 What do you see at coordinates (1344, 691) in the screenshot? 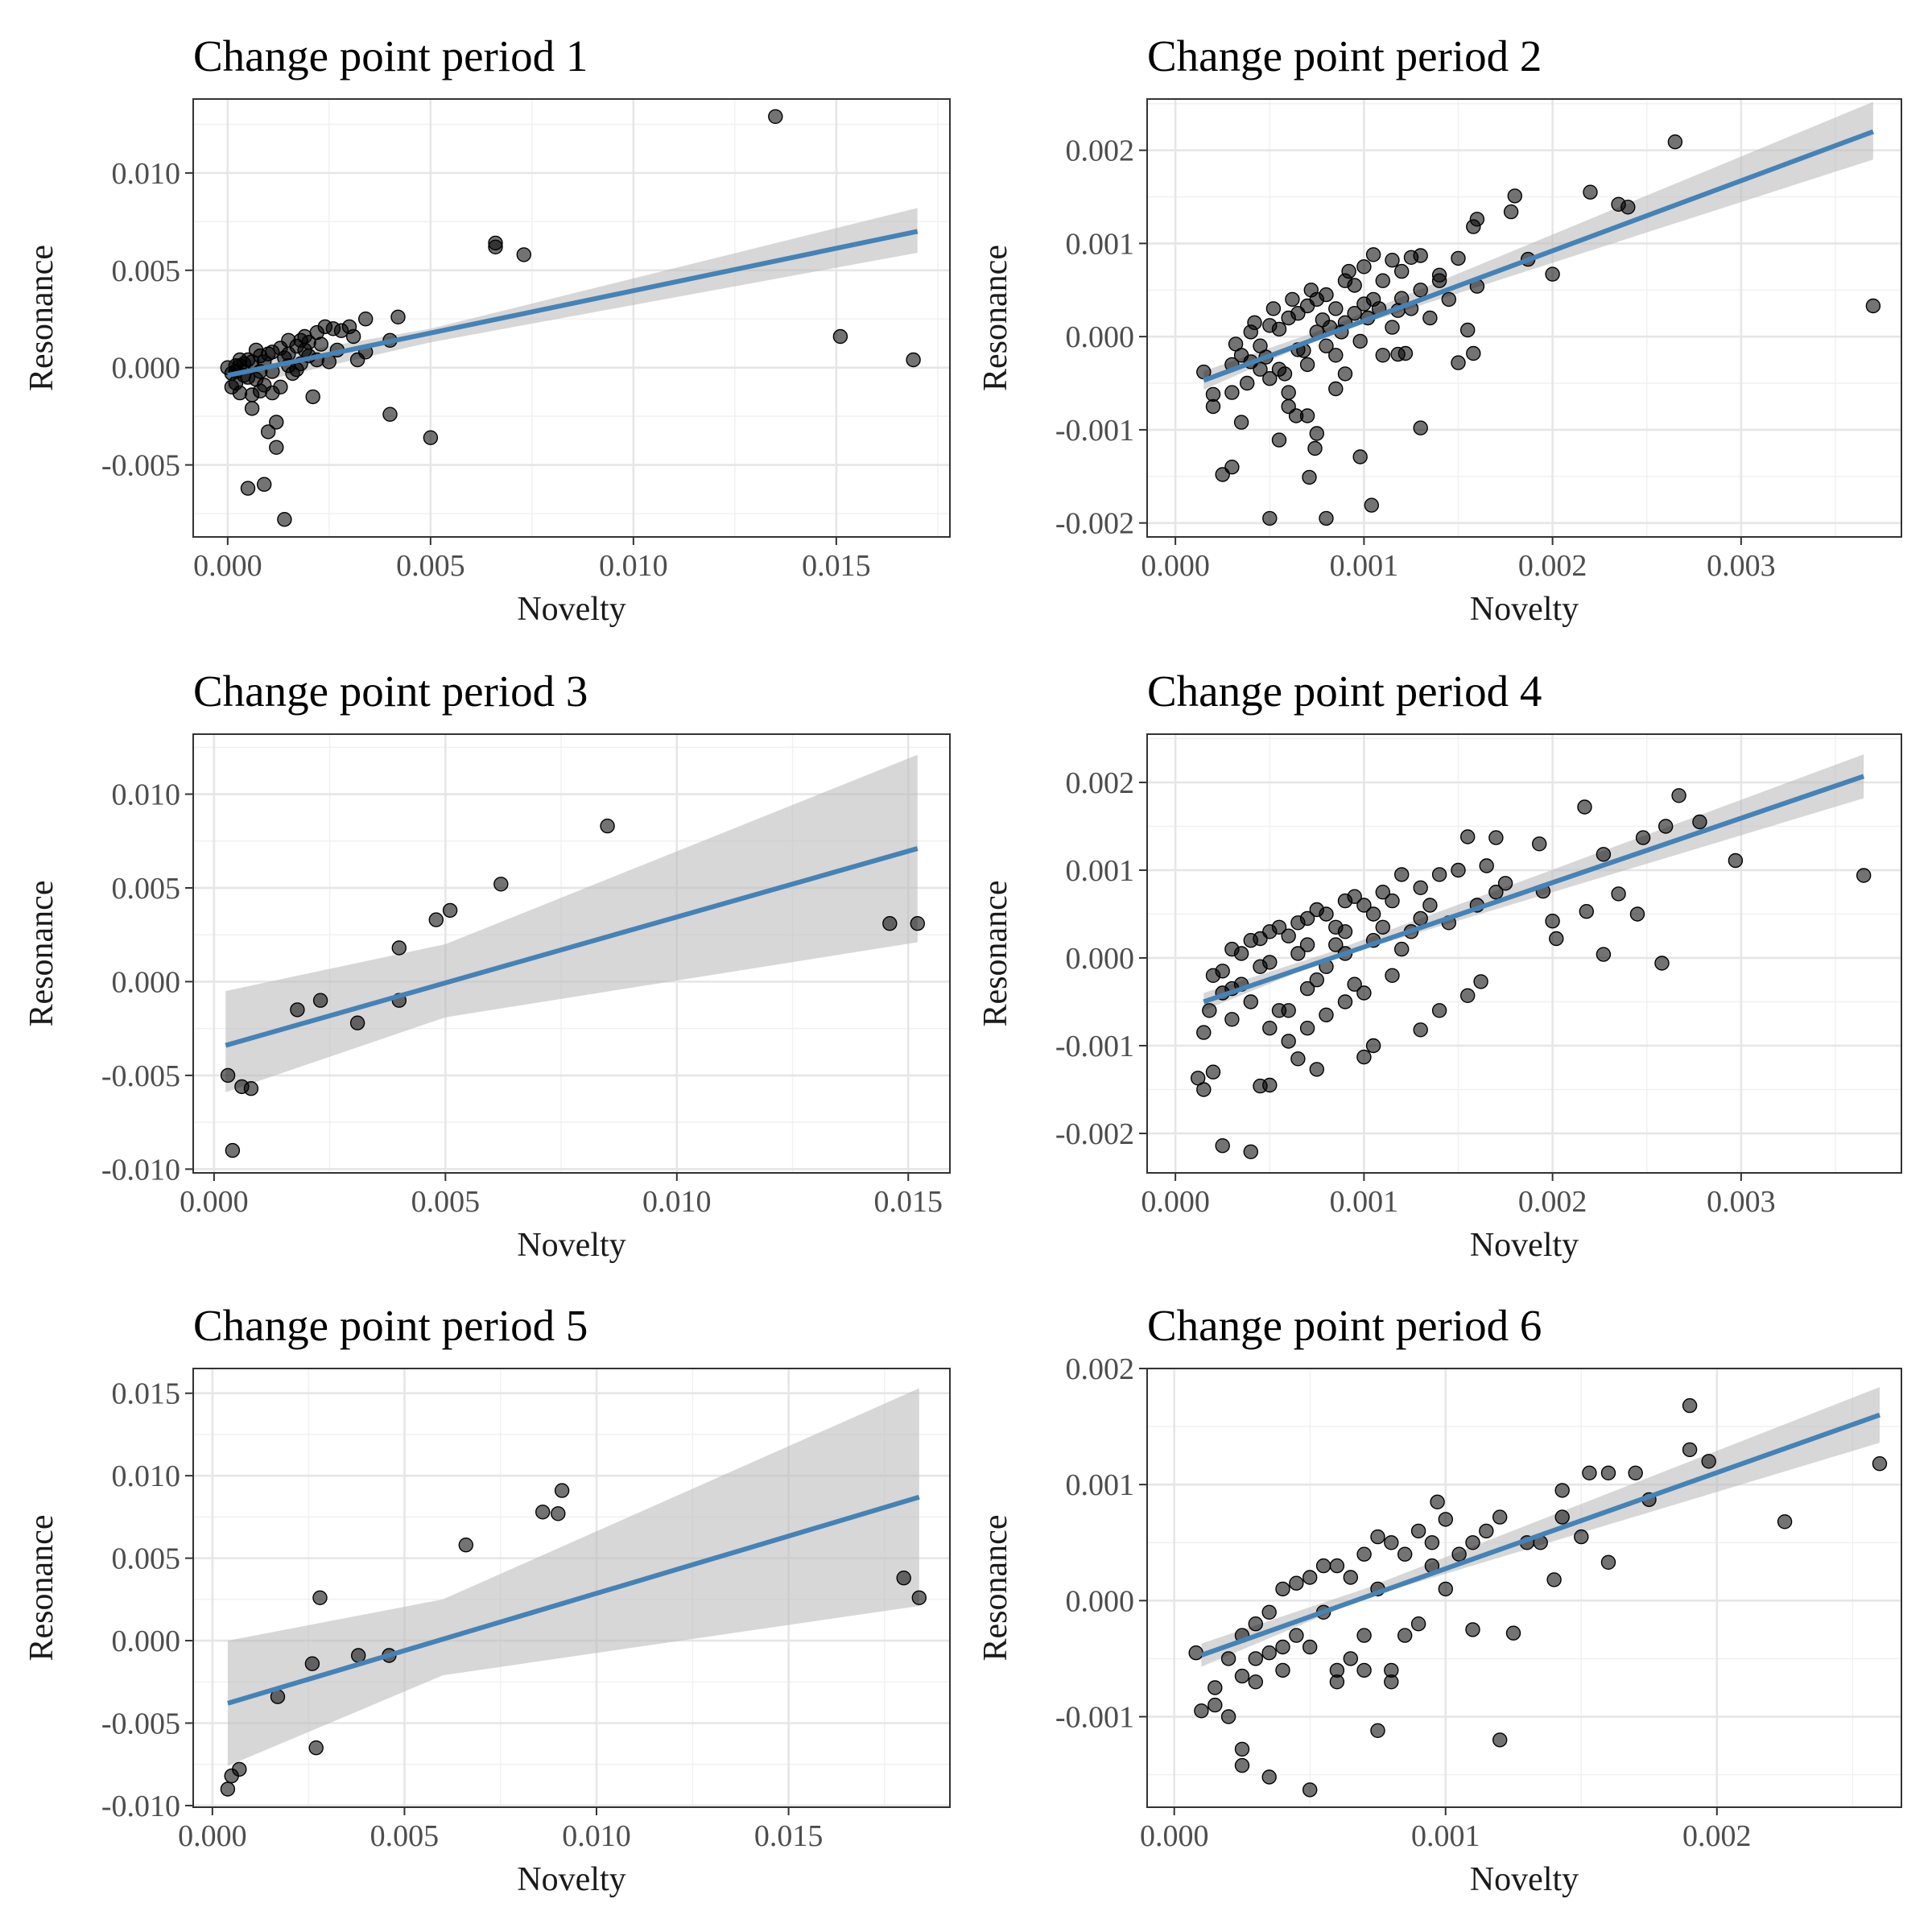
I see `panel-title: Change point period 4` at bounding box center [1344, 691].